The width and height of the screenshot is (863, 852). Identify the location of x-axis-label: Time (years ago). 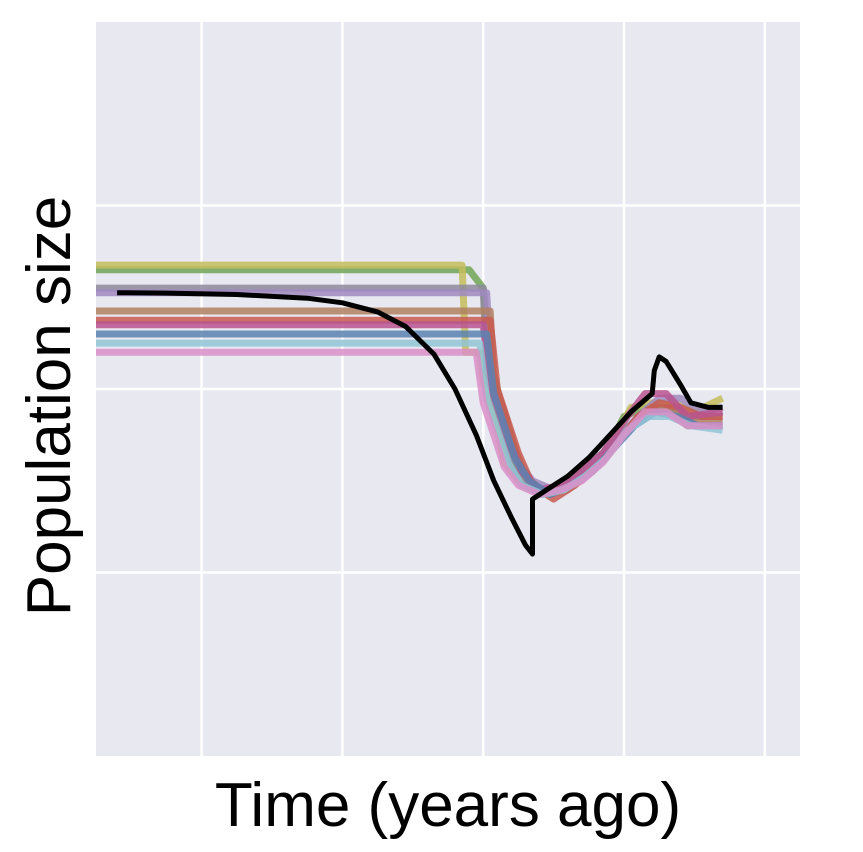
(448, 805).